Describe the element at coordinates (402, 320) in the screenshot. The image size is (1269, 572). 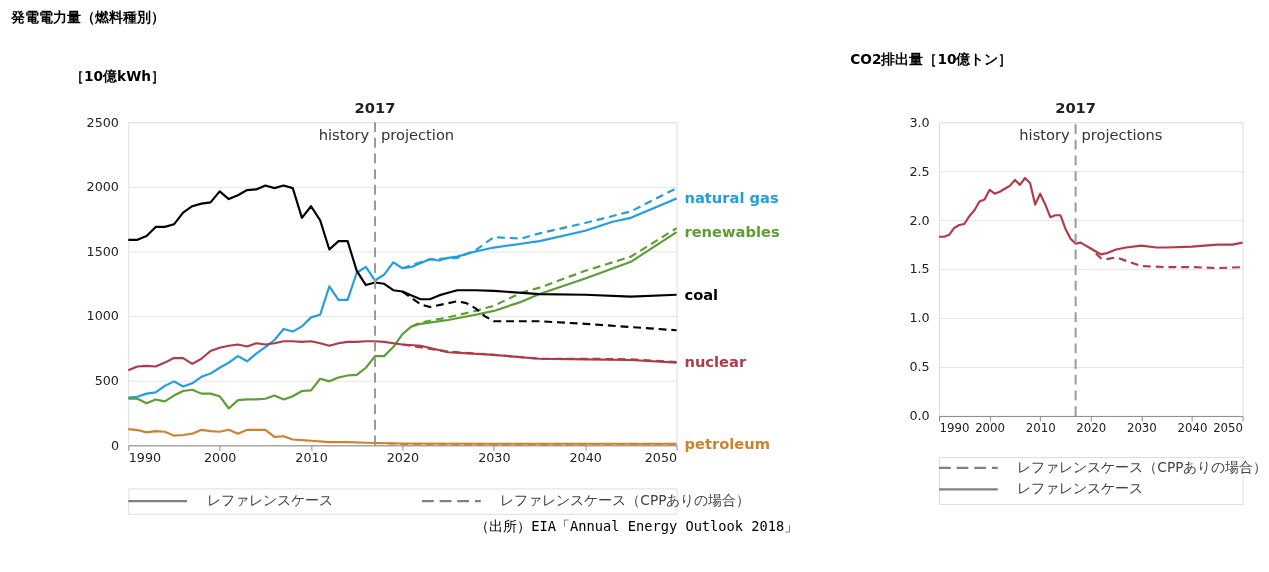
I see `line-series` at that location.